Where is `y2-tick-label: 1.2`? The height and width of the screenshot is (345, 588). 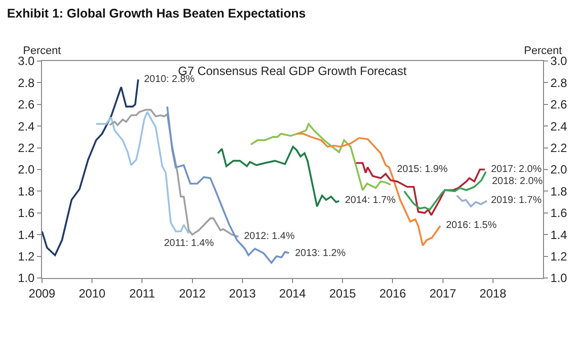 y2-tick-label: 1.2 is located at coordinates (559, 257).